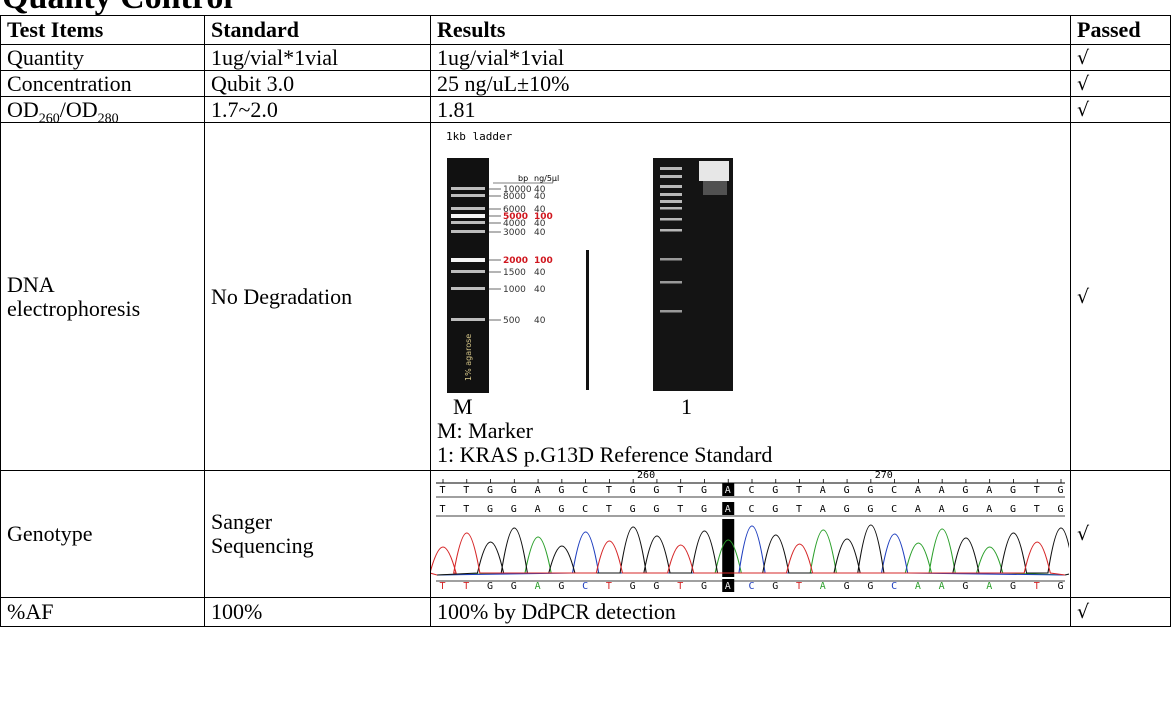 This screenshot has width=1172, height=723. Describe the element at coordinates (1120, 57) in the screenshot. I see `passed-quantity: √` at that location.